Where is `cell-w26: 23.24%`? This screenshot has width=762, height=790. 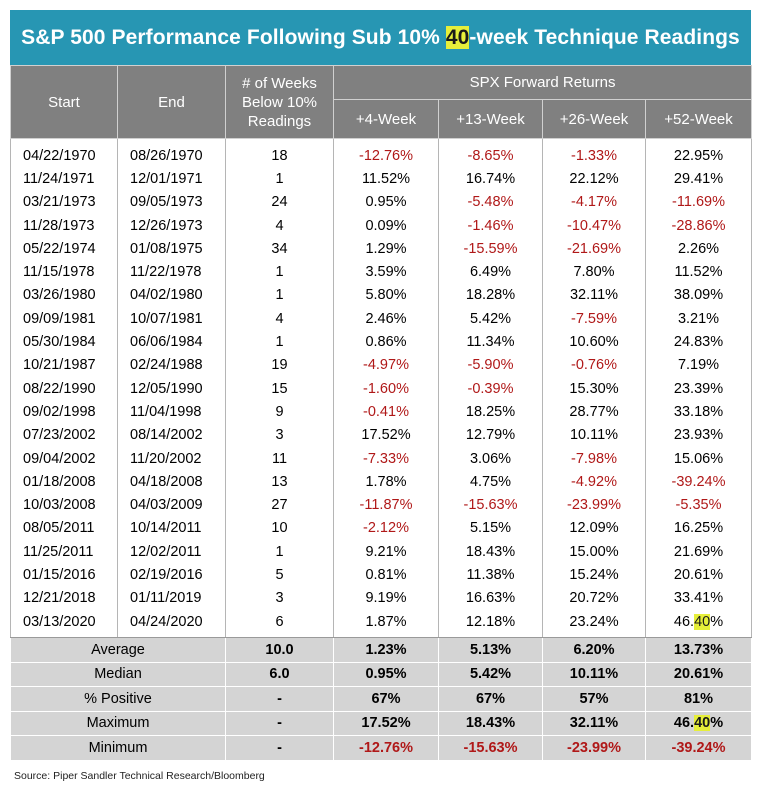 cell-w26: 23.24% is located at coordinates (594, 624).